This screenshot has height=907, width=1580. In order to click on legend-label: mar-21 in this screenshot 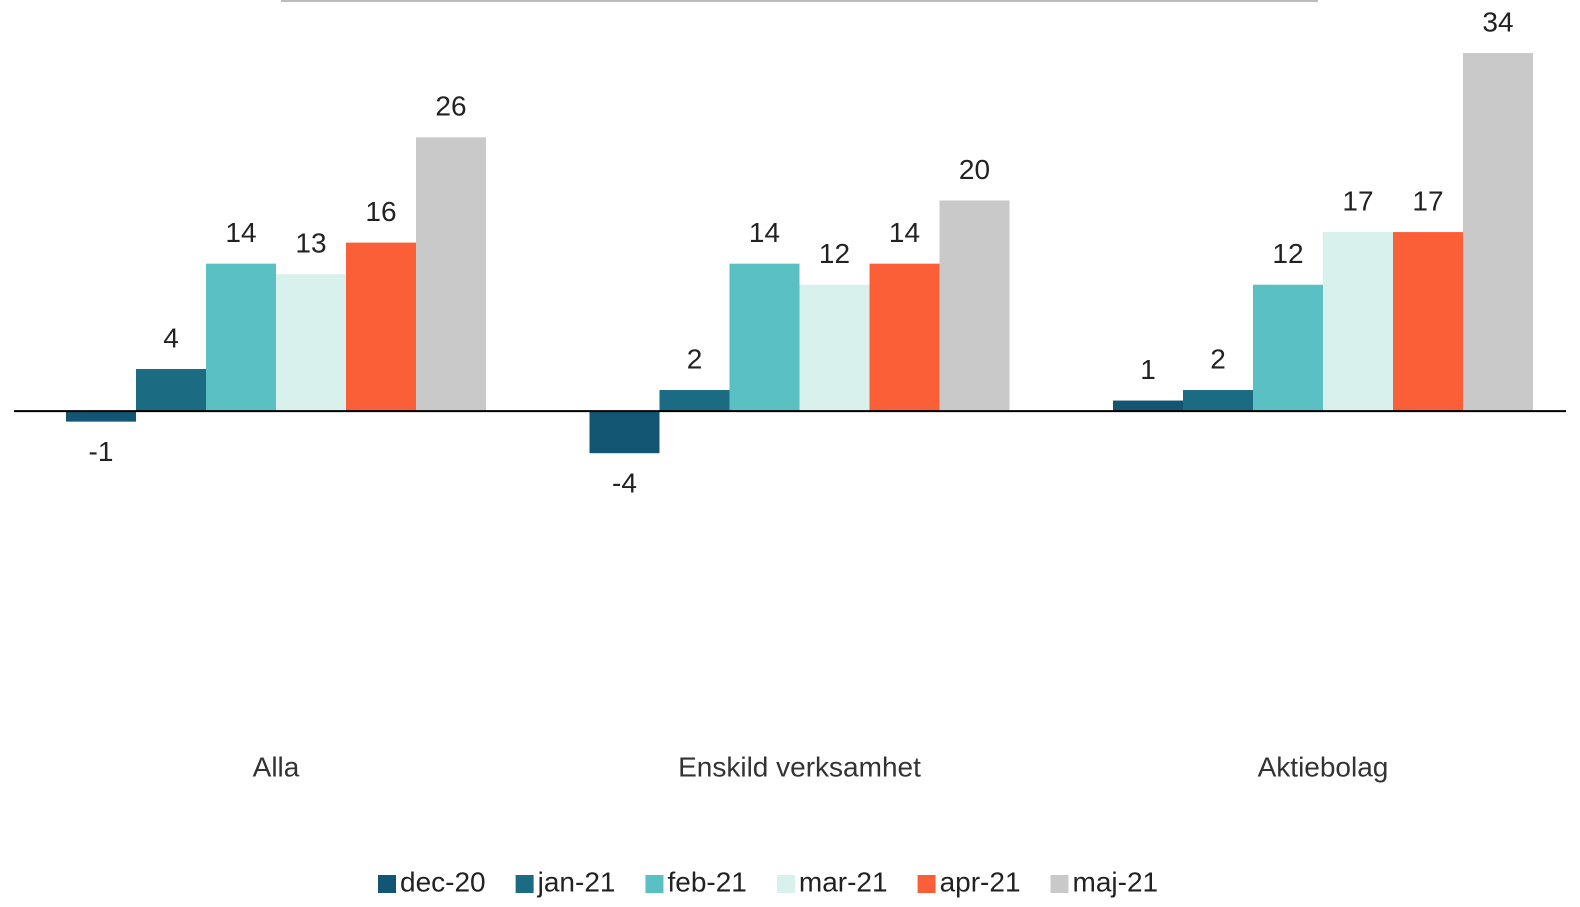, I will do `click(843, 881)`.